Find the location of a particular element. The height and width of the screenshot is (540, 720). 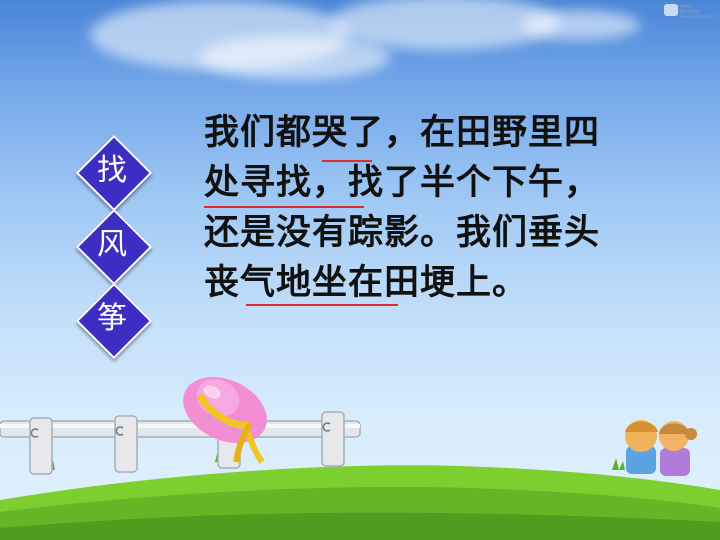

watermark-logo: 课件站 教学资源网 www.kjzhan.com is located at coordinates (690, 11).